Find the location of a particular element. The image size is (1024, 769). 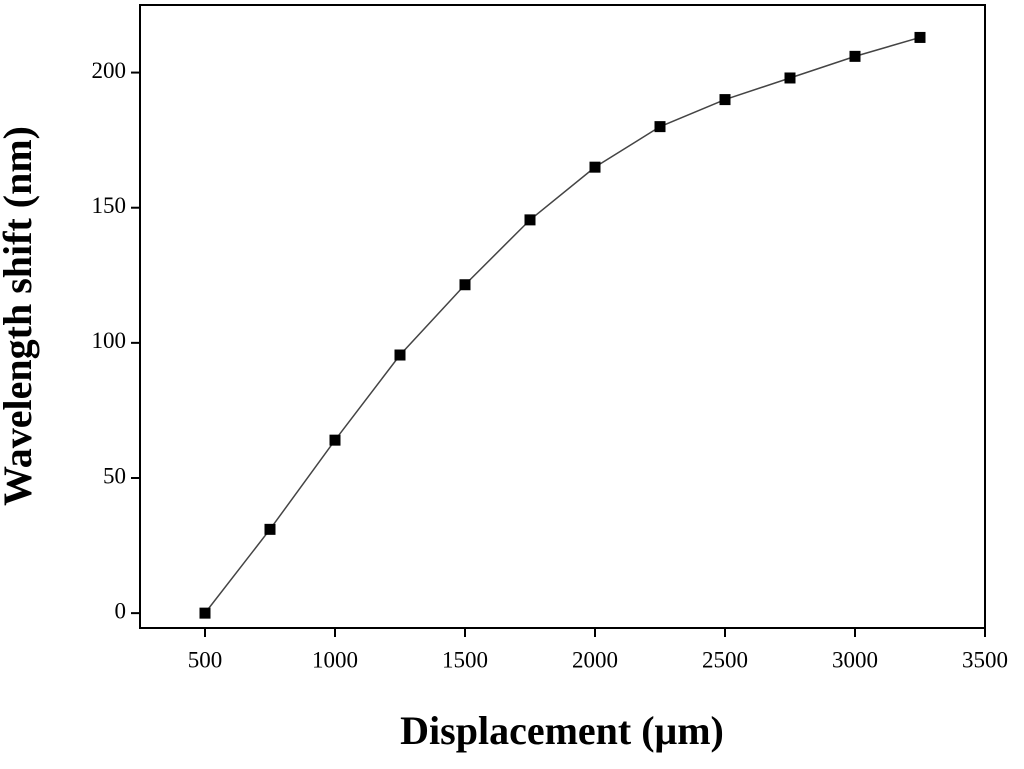

y-tick-label: 200 is located at coordinates (109, 70).